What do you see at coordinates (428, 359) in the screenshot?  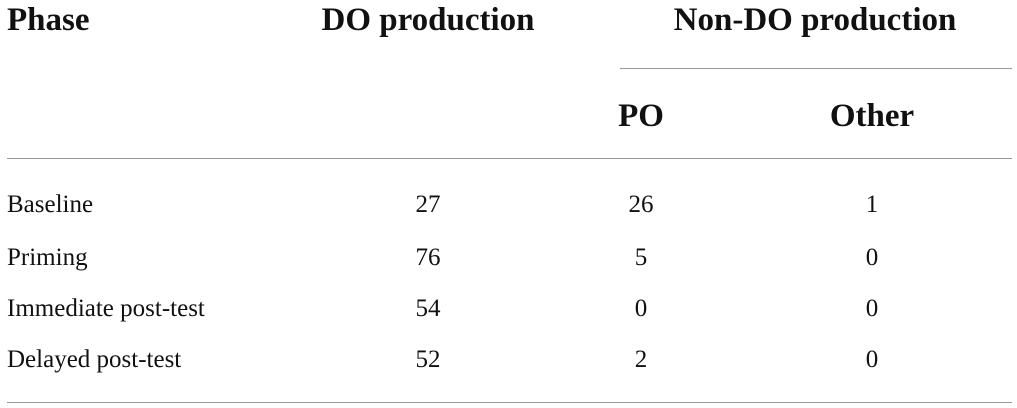 I see `cell-do: 52` at bounding box center [428, 359].